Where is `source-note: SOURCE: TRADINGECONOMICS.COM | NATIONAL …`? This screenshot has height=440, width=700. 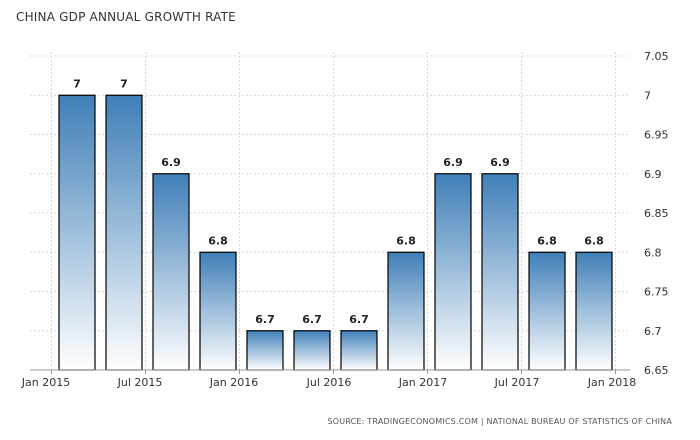
source-note: SOURCE: TRADINGECONOMICS.COM | NATIONAL … is located at coordinates (499, 421).